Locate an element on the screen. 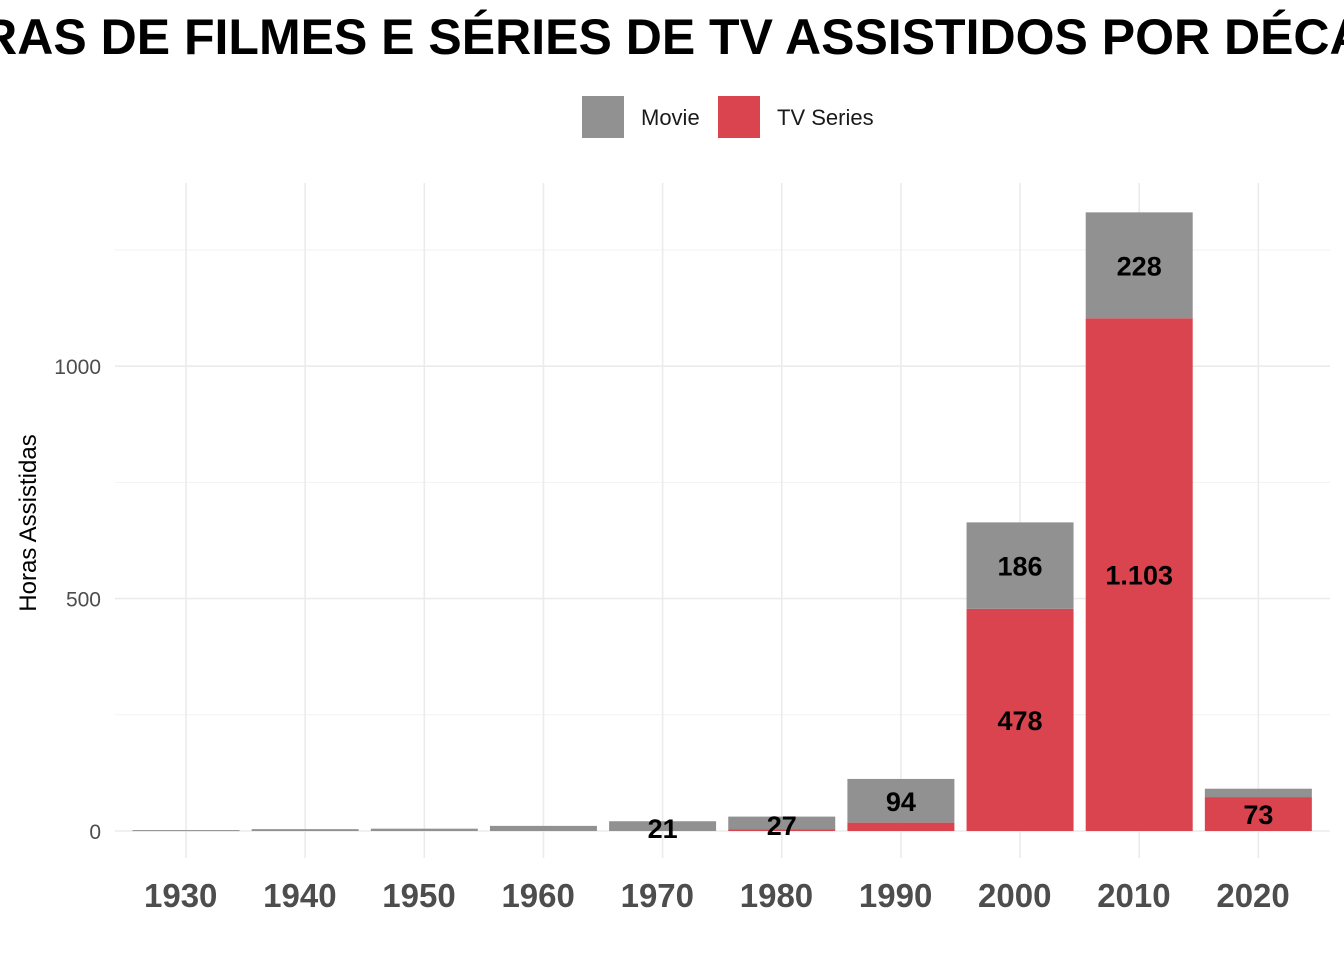 The width and height of the screenshot is (1344, 960). data-label-tv-series-2000: 478 is located at coordinates (1020, 721).